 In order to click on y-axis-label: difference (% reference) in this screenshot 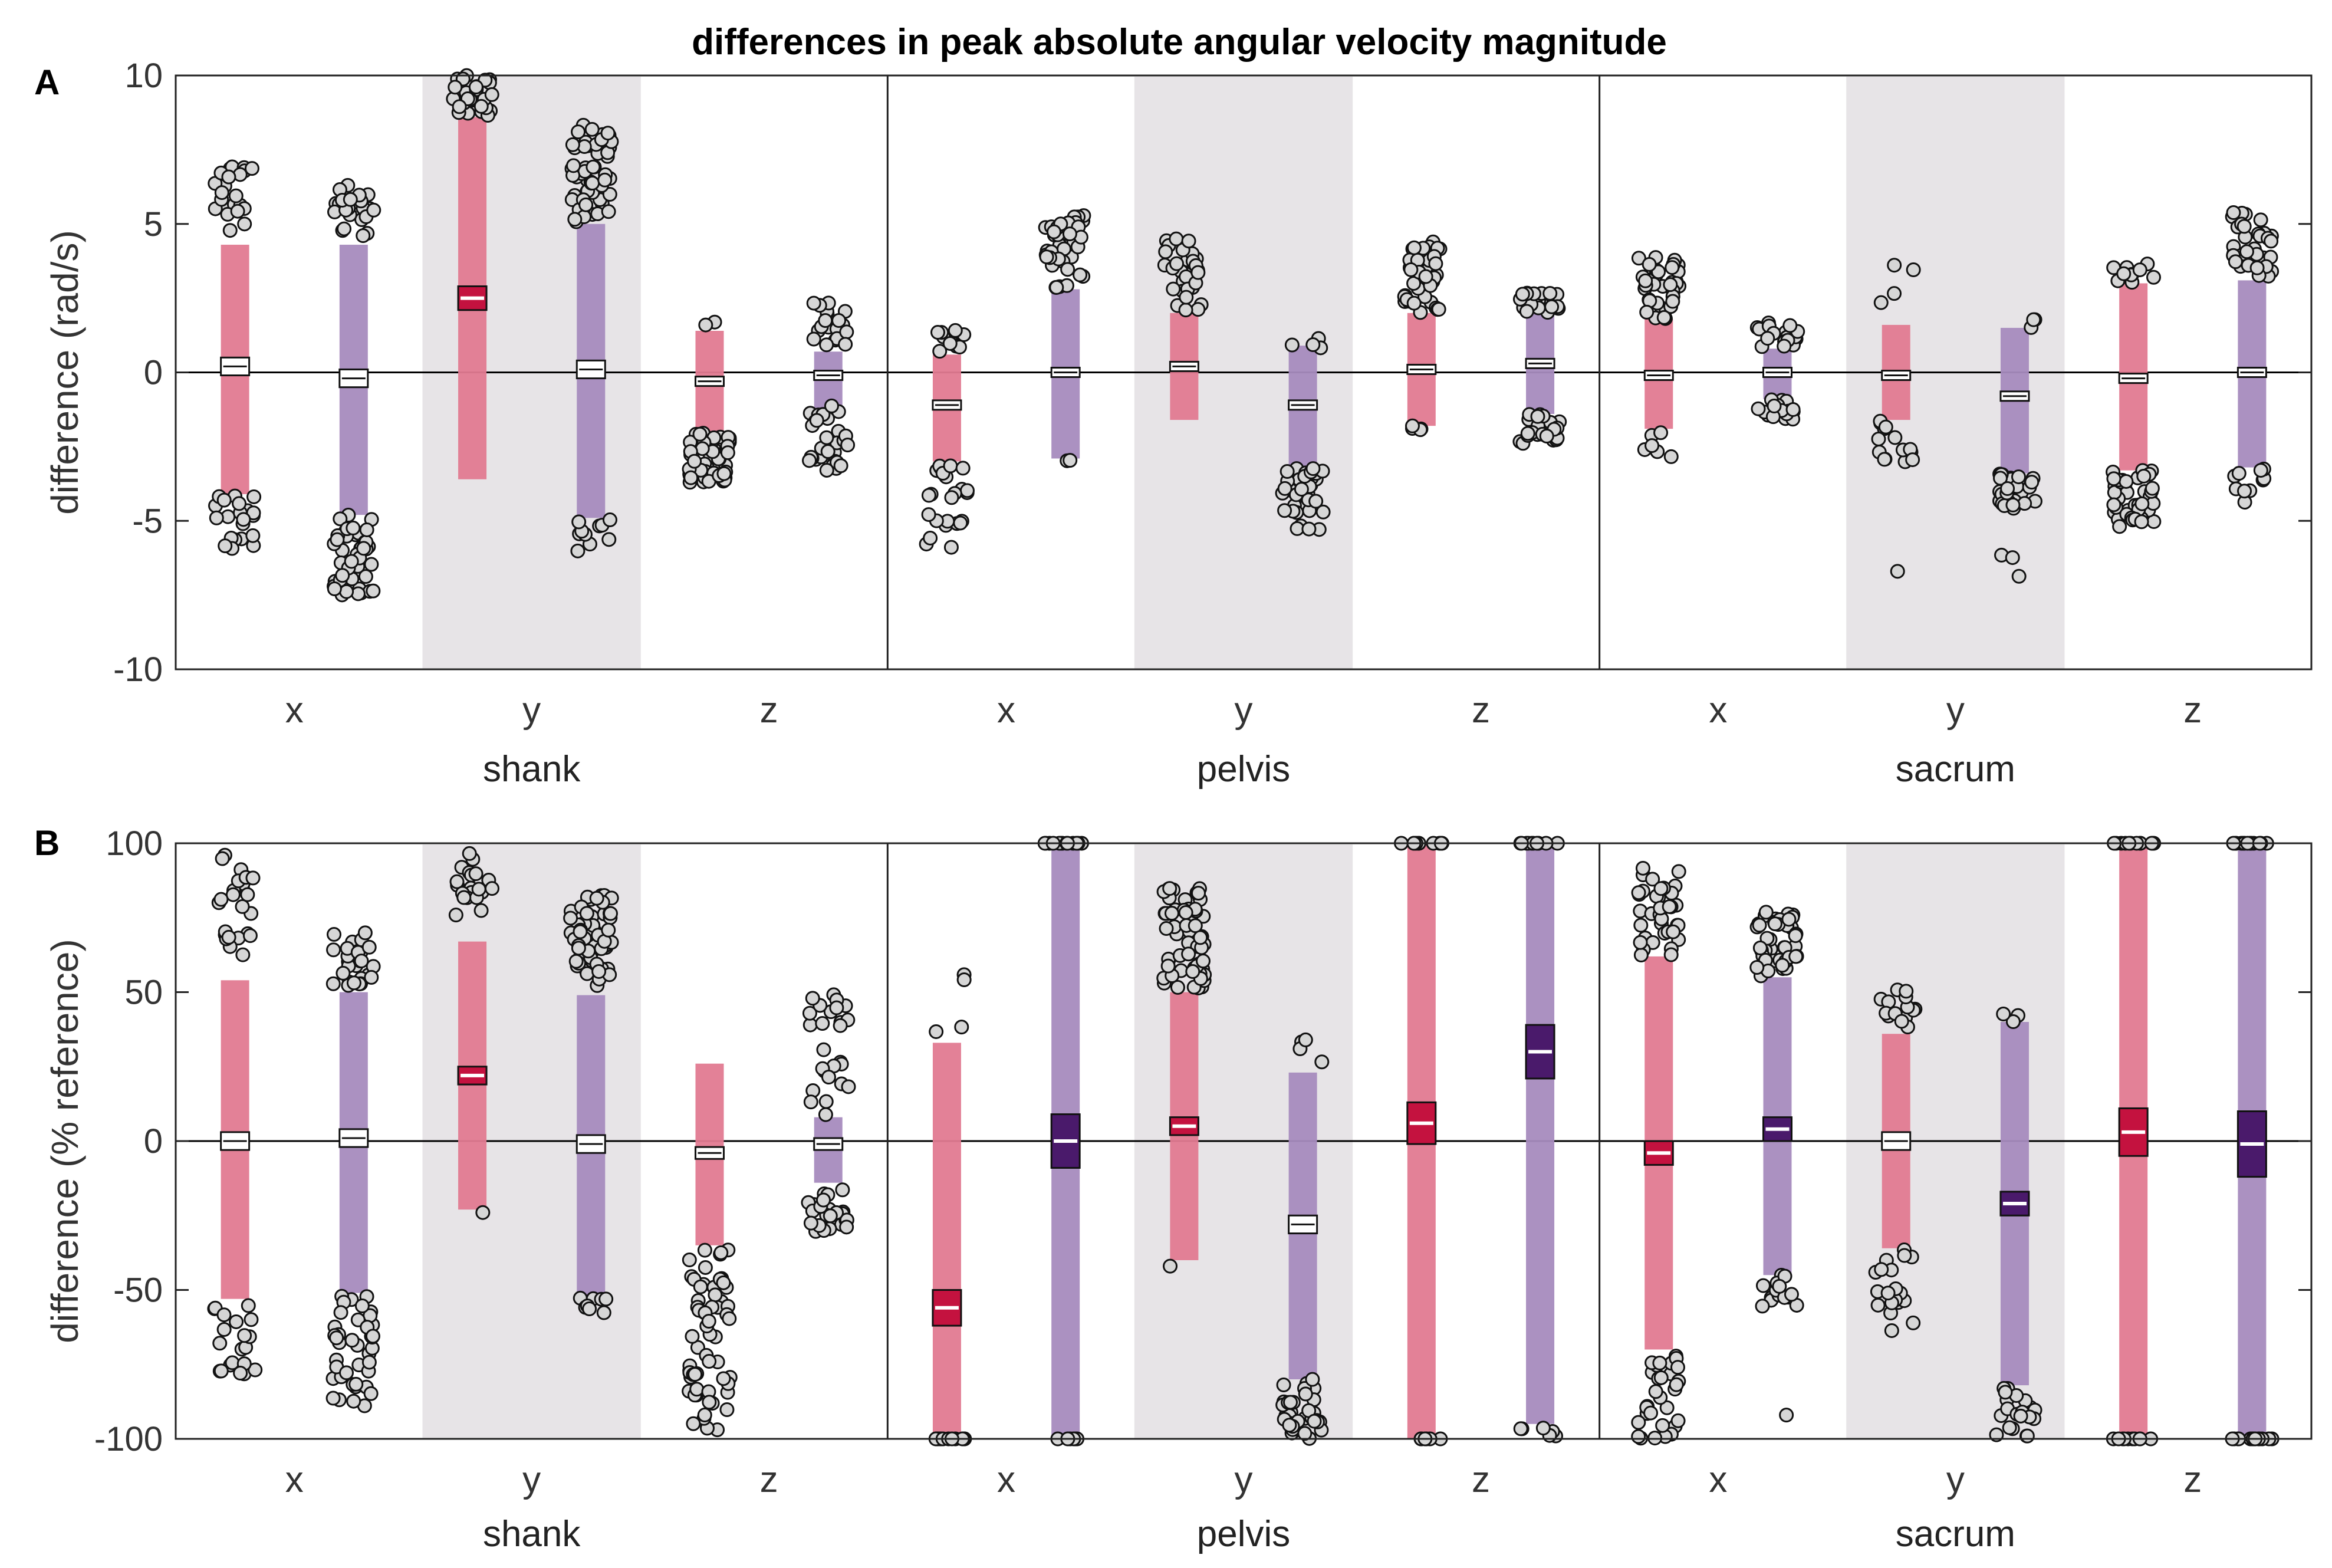, I will do `click(65, 1141)`.